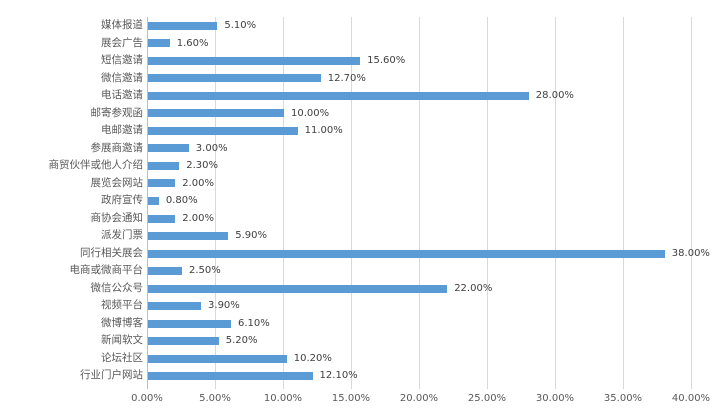  What do you see at coordinates (122, 25) in the screenshot?
I see `category-label: 媒体报道` at bounding box center [122, 25].